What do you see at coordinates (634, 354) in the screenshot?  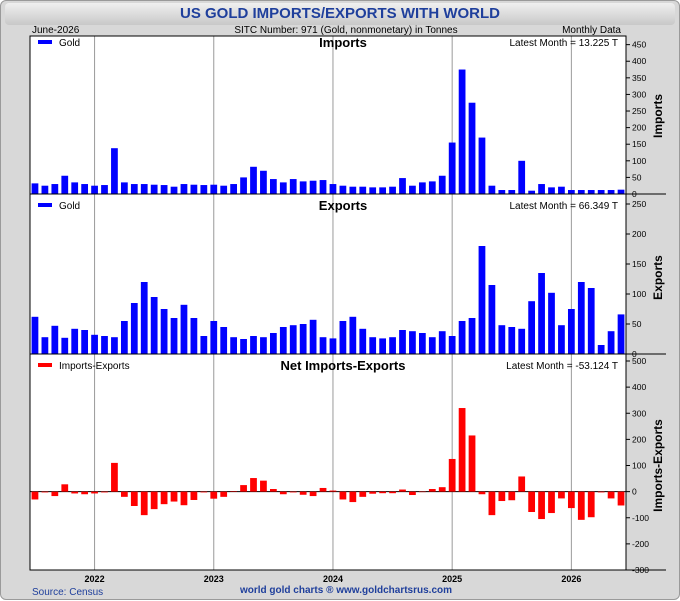 I see `y-tick-label: 0` at bounding box center [634, 354].